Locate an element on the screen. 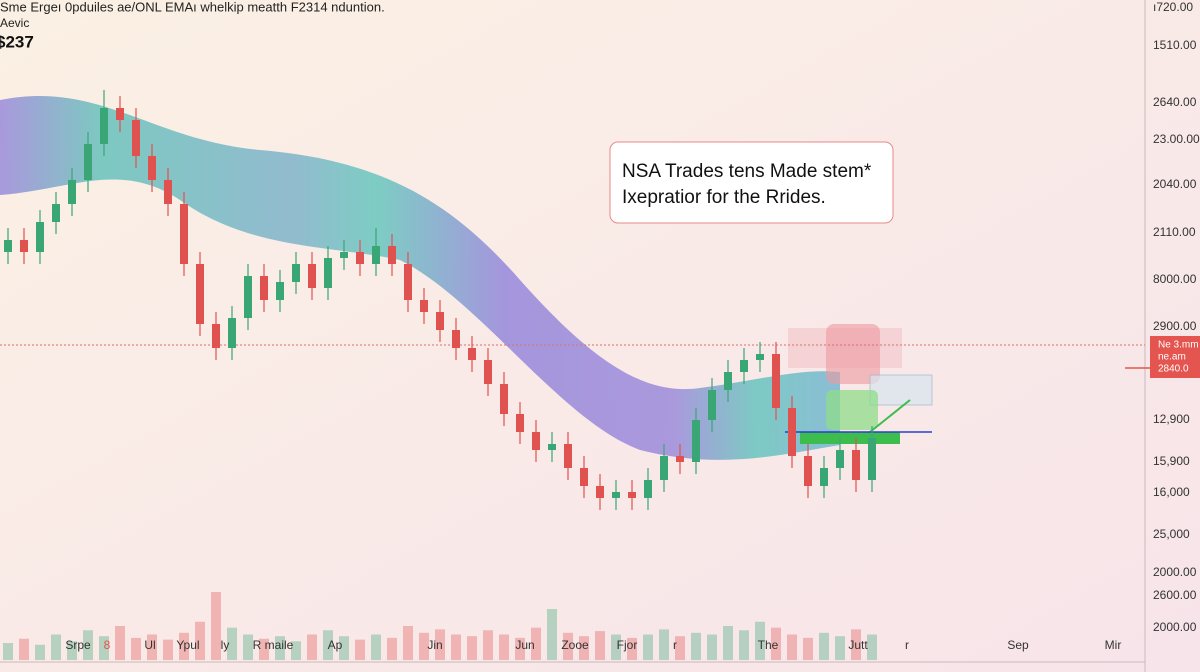 This screenshot has width=1200, height=672. price-axis-label: 15,900 is located at coordinates (1171, 461).